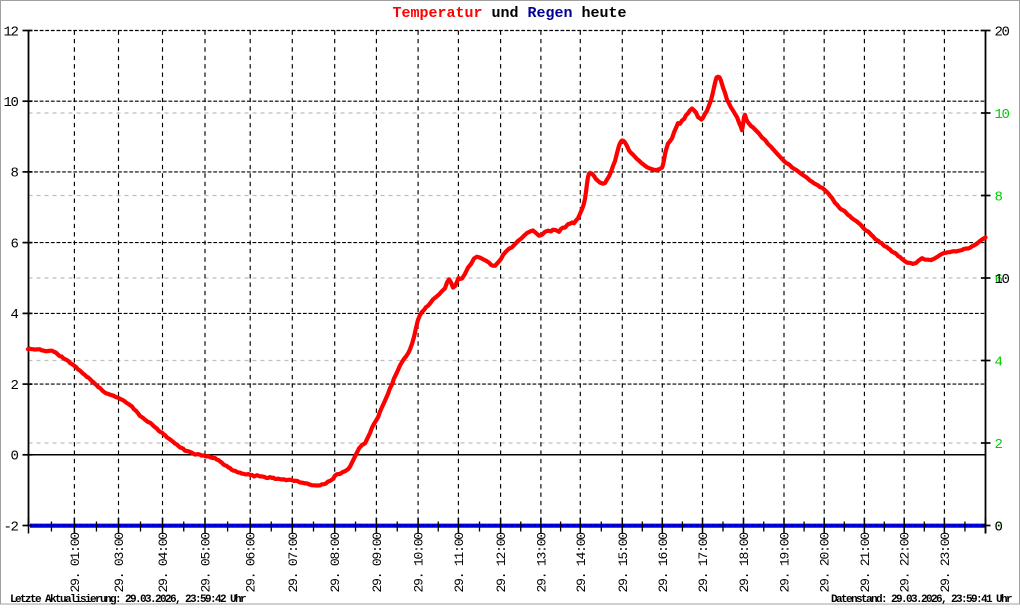 This screenshot has height=611, width=1020. Describe the element at coordinates (10, 32) in the screenshot. I see `svg-text: 12` at that location.